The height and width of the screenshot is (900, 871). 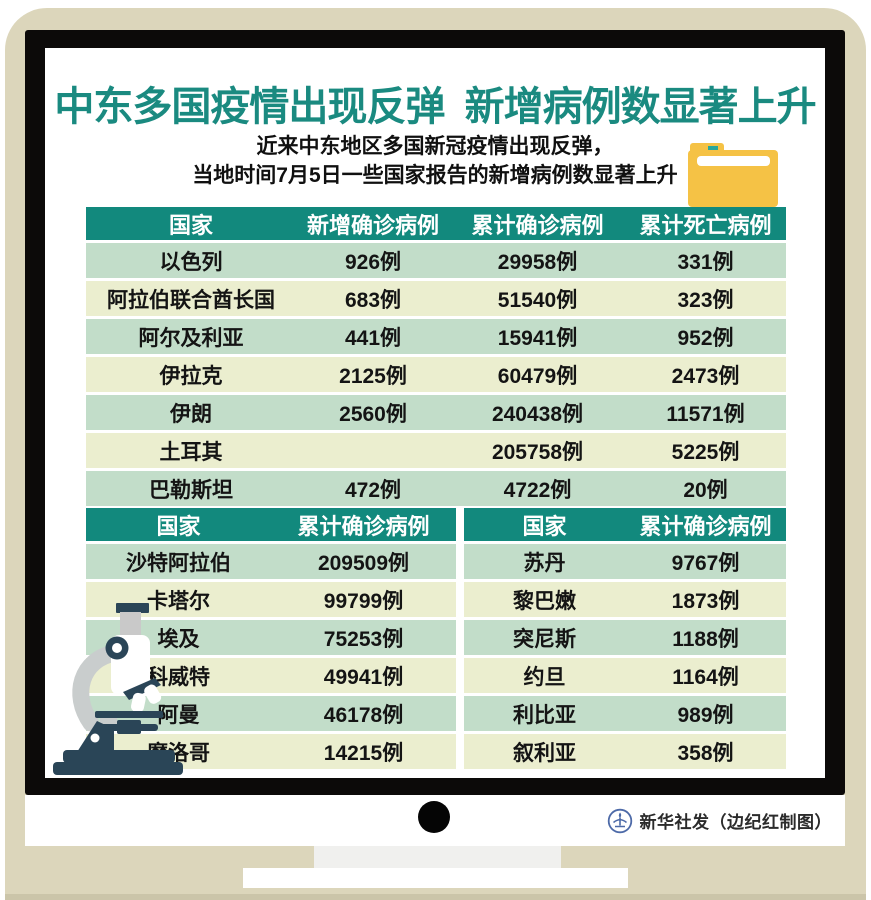 I want to click on table-cell: 2473例, so click(x=705, y=376).